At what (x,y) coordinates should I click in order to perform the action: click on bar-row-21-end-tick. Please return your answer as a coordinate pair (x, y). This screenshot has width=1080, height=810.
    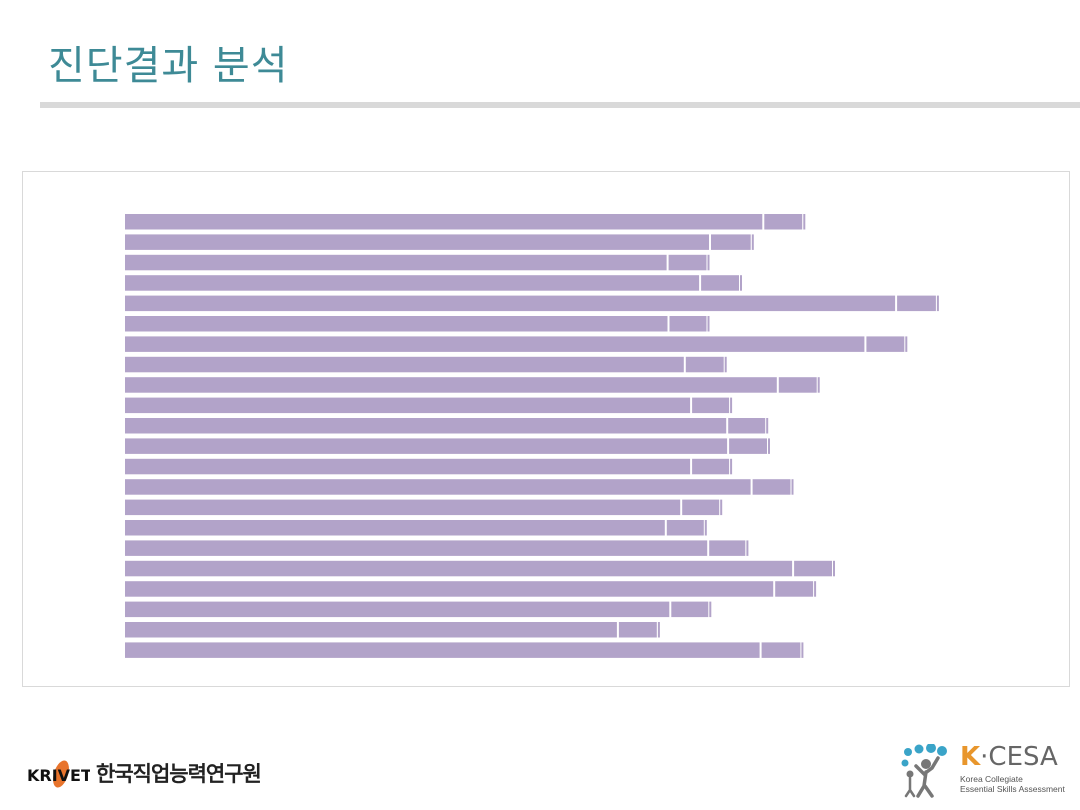
    Looking at the image, I should click on (658, 630).